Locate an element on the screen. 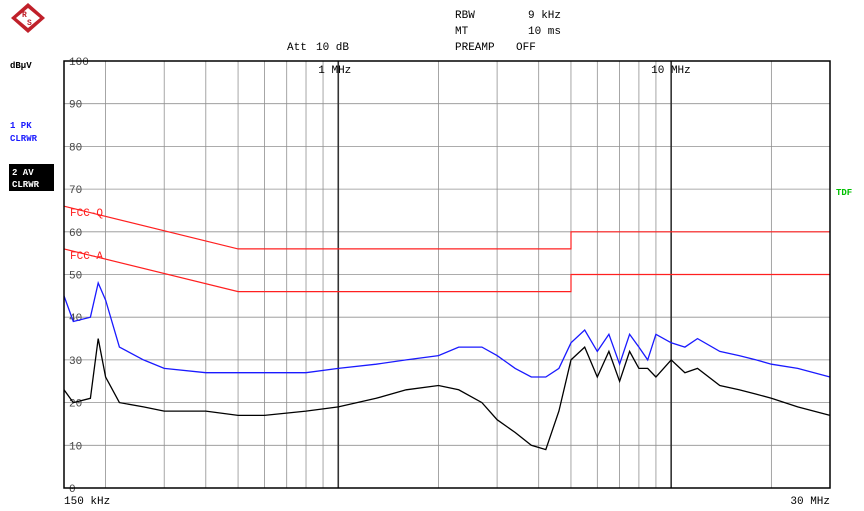 The image size is (864, 511). x-tick-label: 30 MHz is located at coordinates (810, 502).